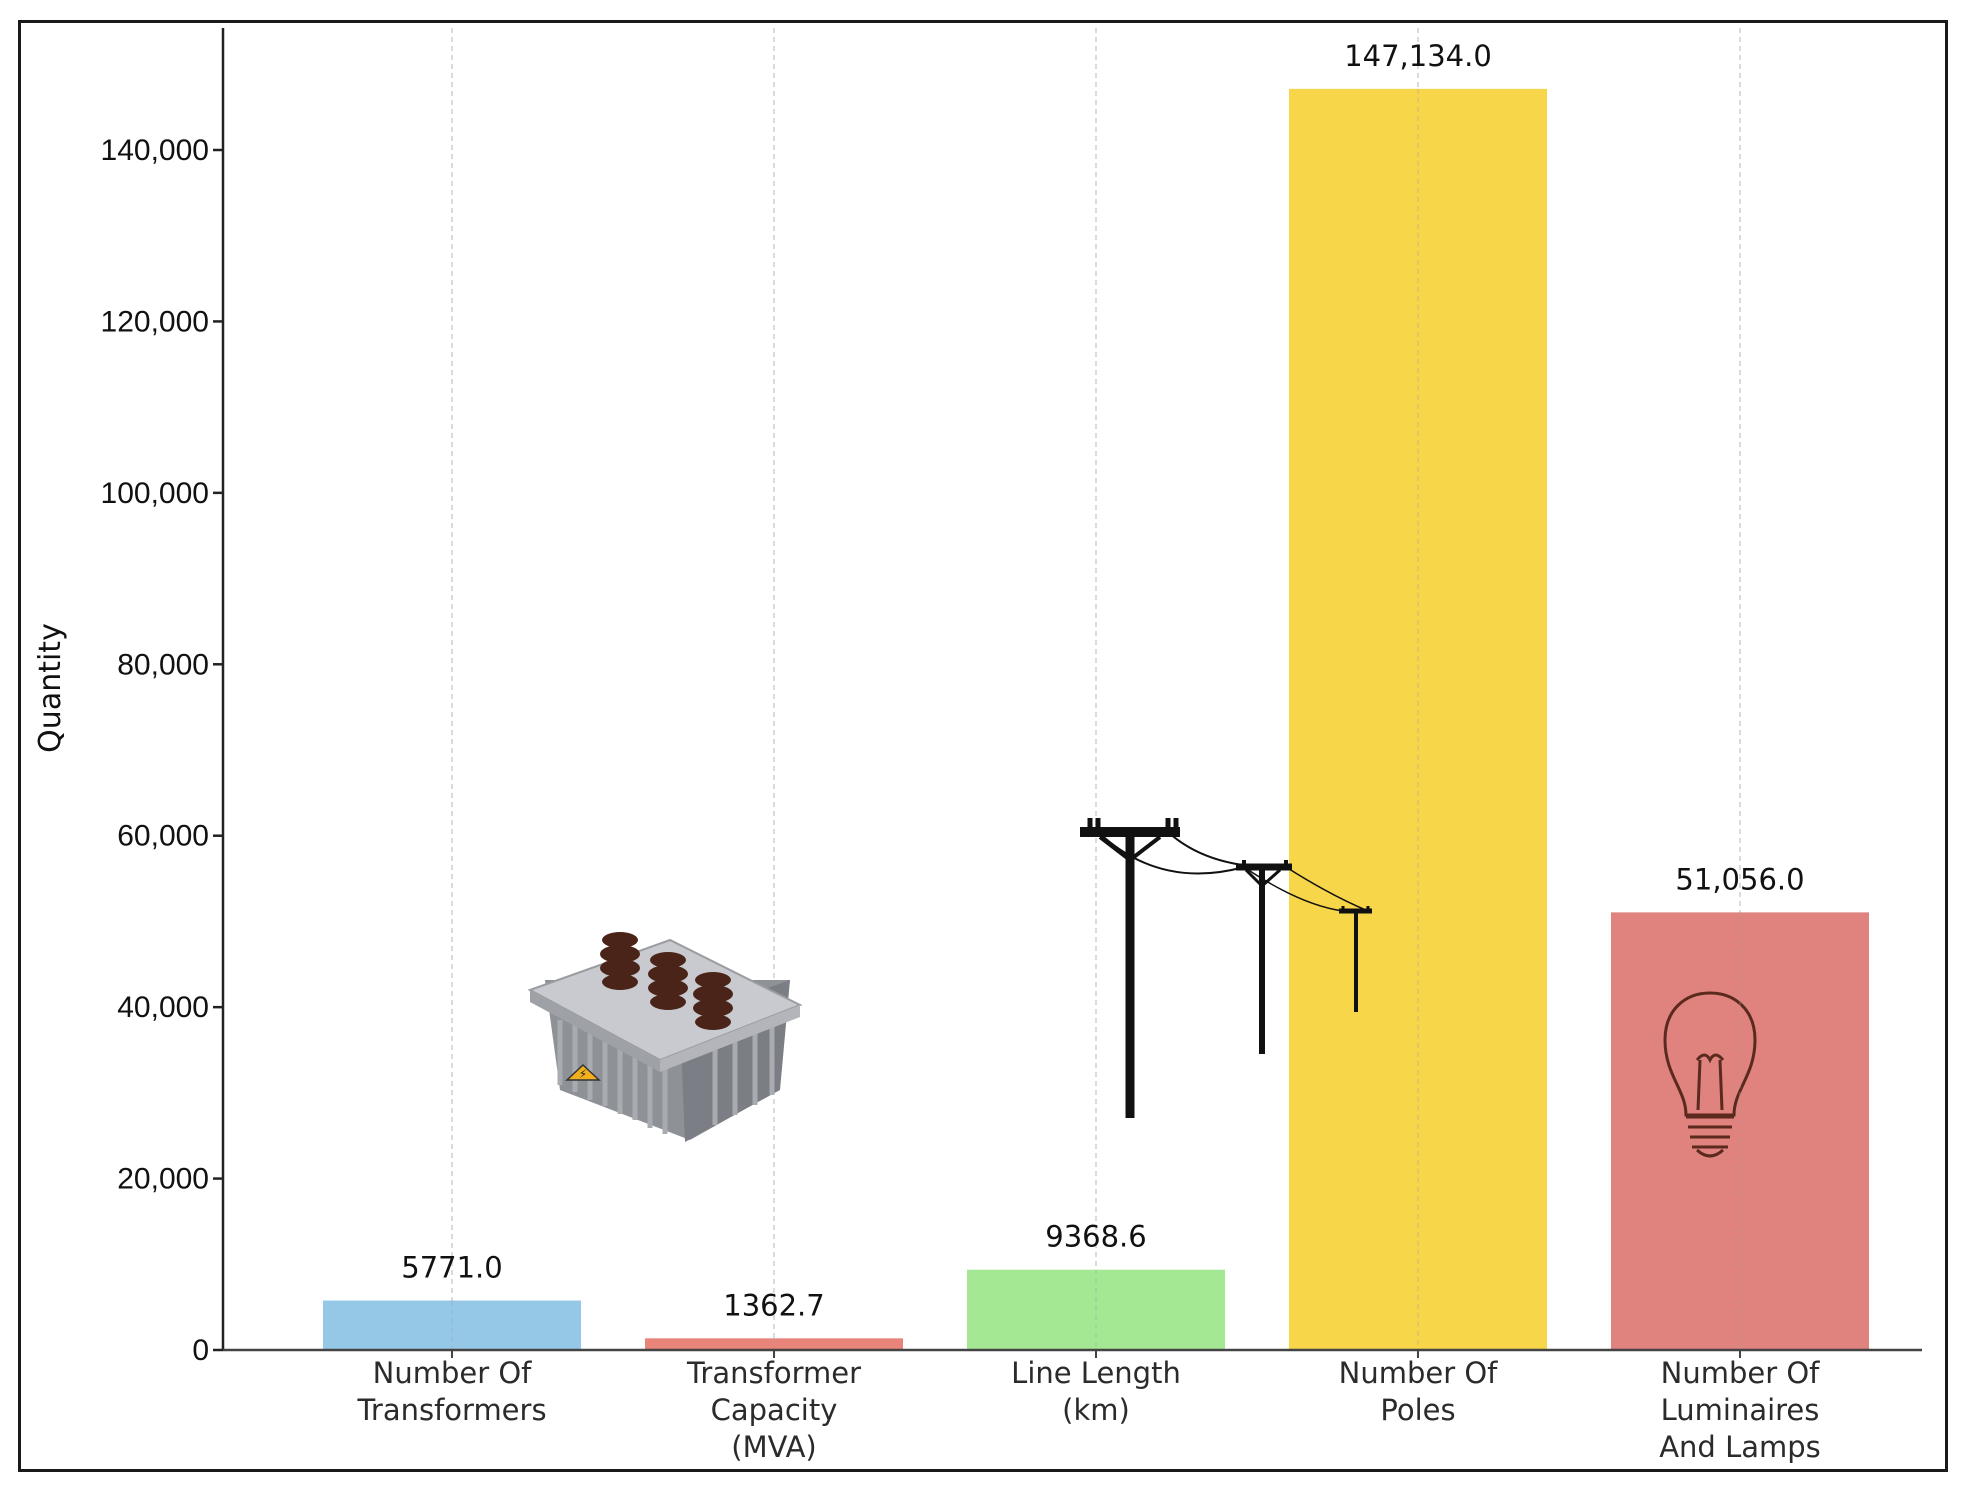 The image size is (1966, 1492). Describe the element at coordinates (155, 150) in the screenshot. I see `y-tick-label: 140,000` at that location.